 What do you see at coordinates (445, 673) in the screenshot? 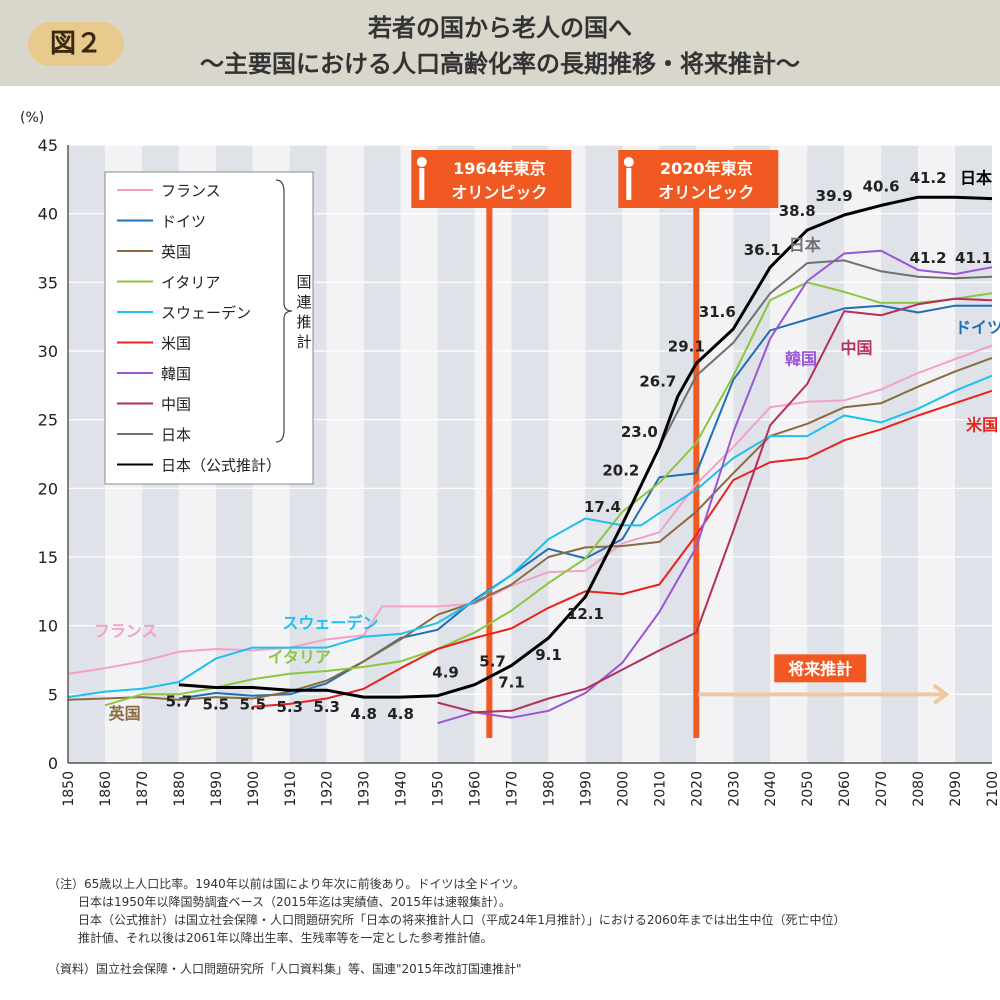
I see `data-label: 4.9` at bounding box center [445, 673].